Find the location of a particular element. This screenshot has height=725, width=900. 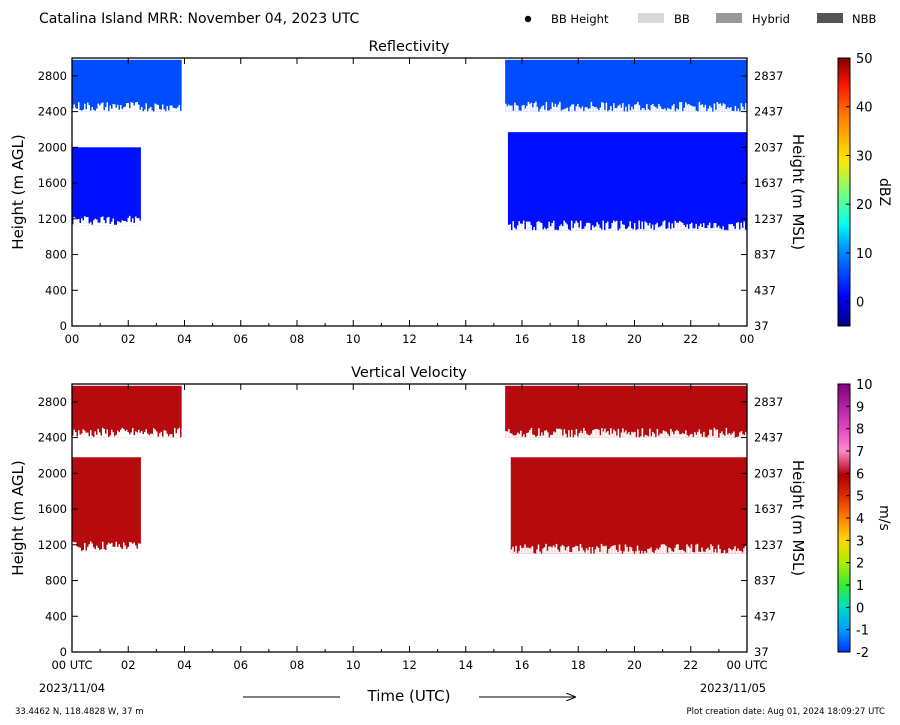

x-tick-label: 02 is located at coordinates (128, 339).